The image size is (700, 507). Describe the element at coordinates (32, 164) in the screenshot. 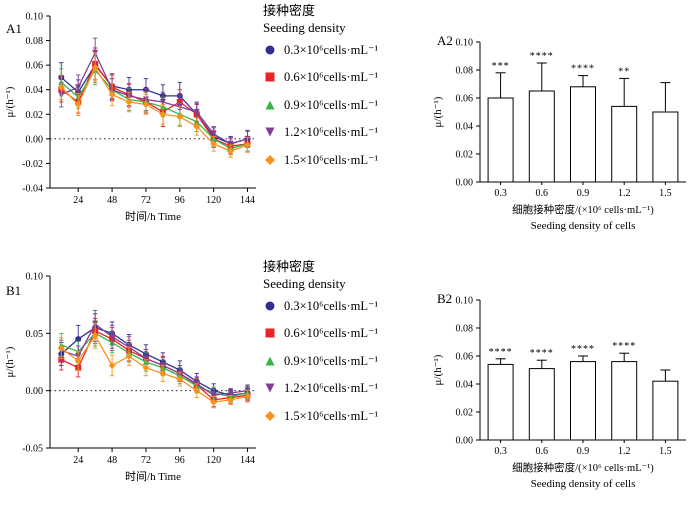

I see `svg-text: -0.02` at that location.